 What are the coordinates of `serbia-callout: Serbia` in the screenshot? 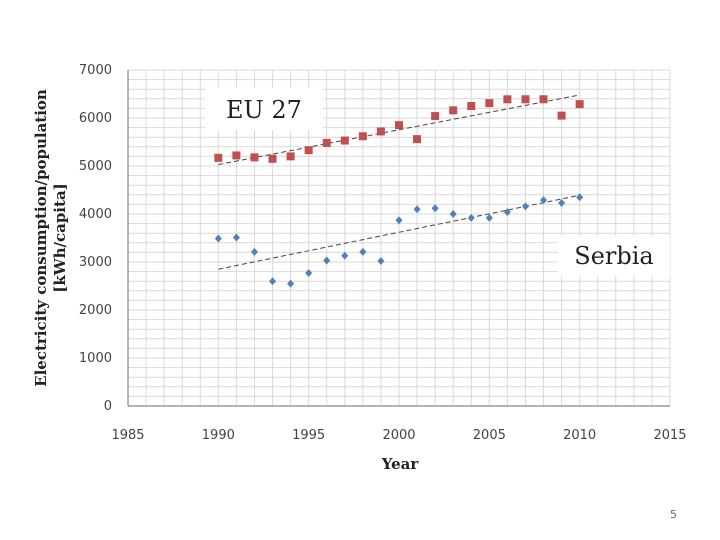 It's located at (614, 256).